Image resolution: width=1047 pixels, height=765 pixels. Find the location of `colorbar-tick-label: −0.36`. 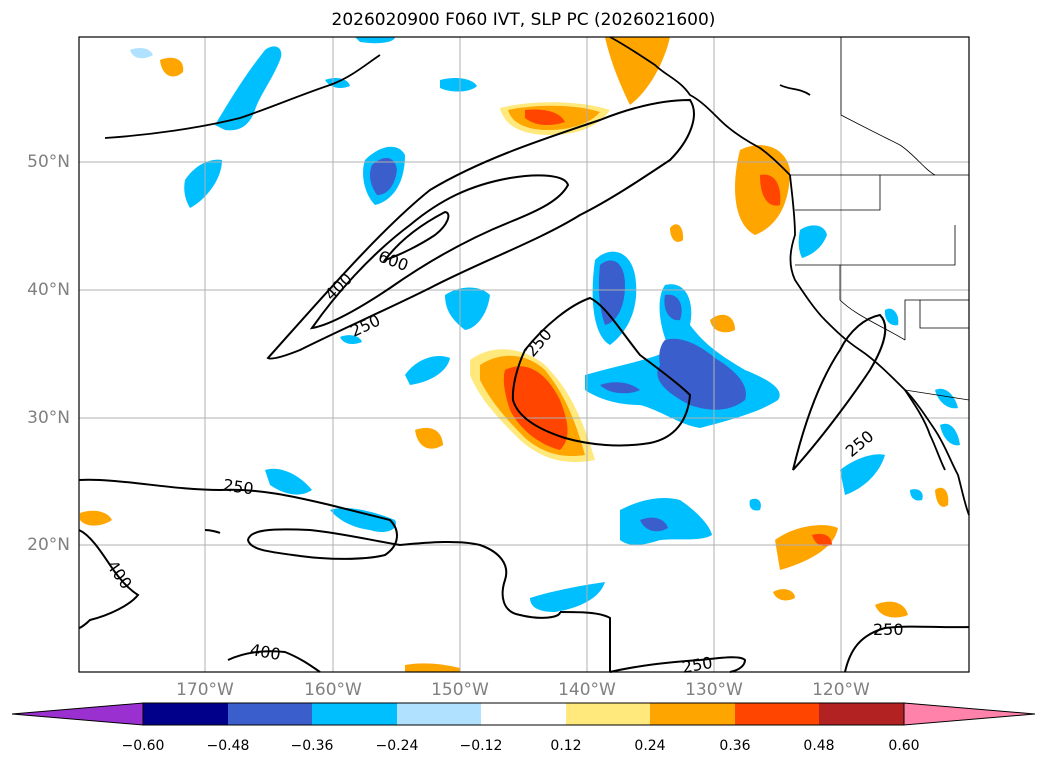

colorbar-tick-label: −0.36 is located at coordinates (312, 746).